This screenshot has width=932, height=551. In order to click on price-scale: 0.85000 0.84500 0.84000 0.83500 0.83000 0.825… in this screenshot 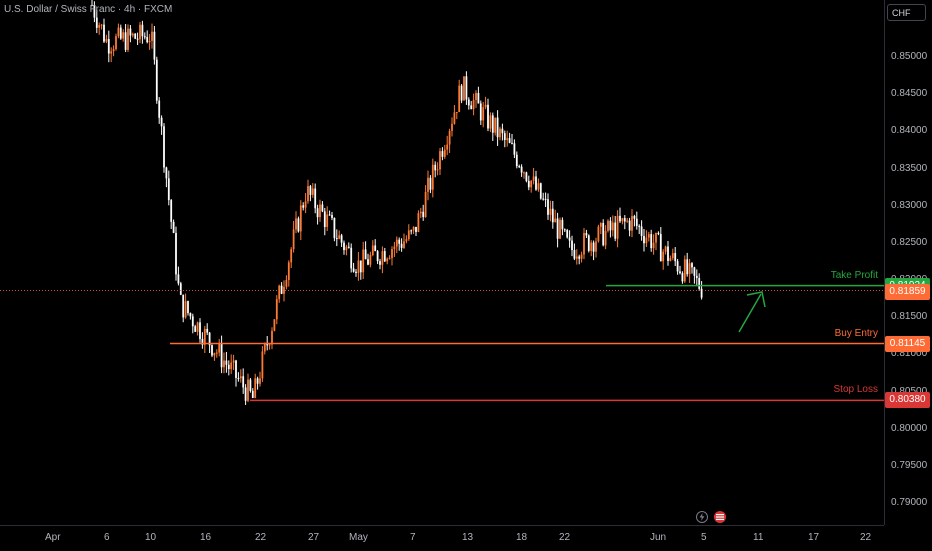, I will do `click(908, 262)`.